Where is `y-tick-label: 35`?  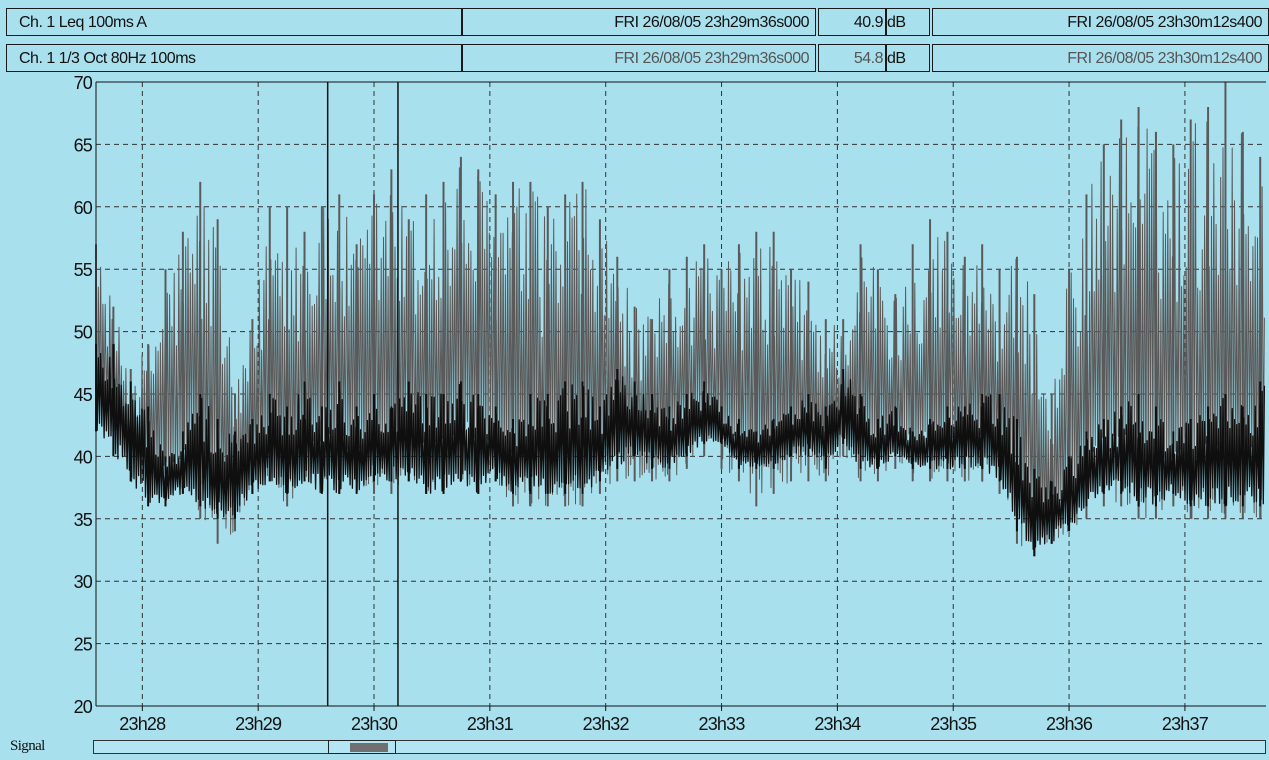 y-tick-label: 35 is located at coordinates (83, 520).